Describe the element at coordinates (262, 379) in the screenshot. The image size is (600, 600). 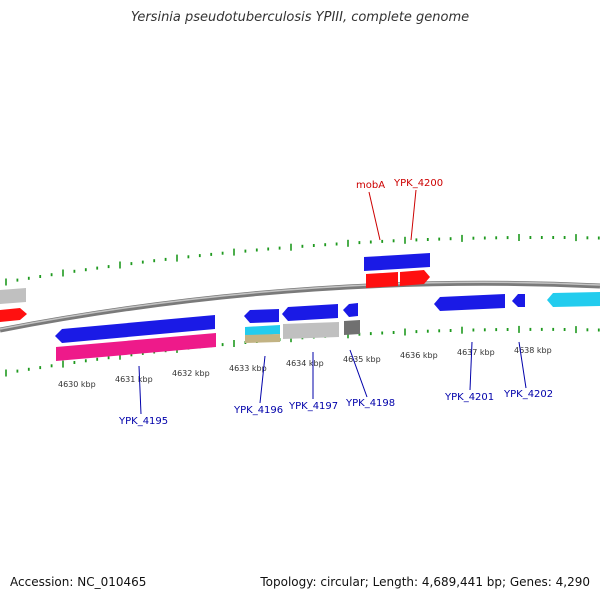
I see `leader-ypk4196` at that location.